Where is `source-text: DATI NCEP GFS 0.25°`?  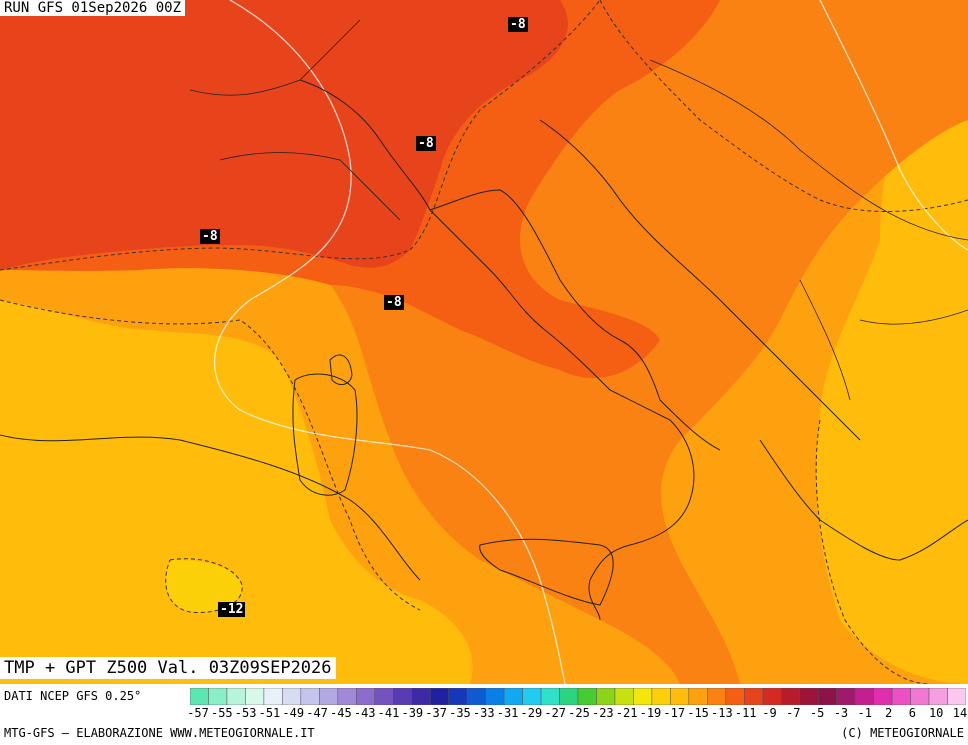 source-text: DATI NCEP GFS 0.25° is located at coordinates (73, 696).